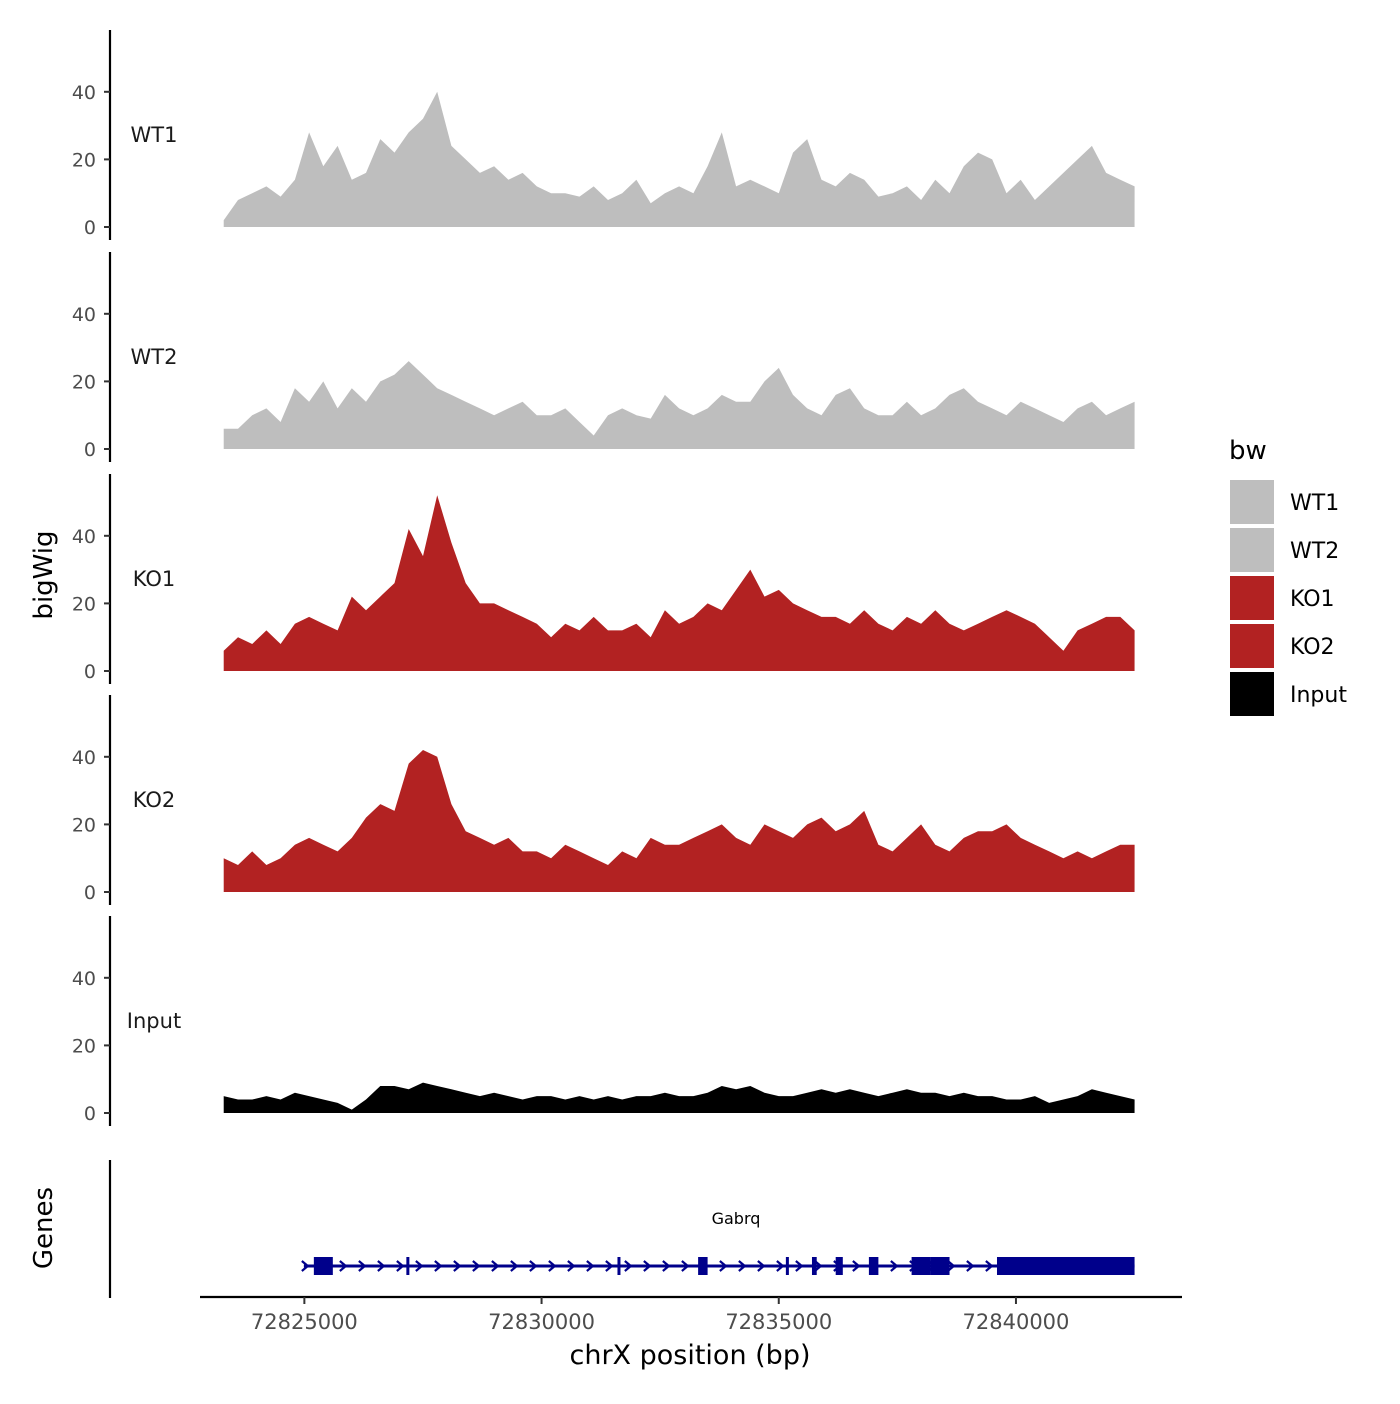 This screenshot has width=1400, height=1404. I want to click on area-ko2, so click(679, 821).